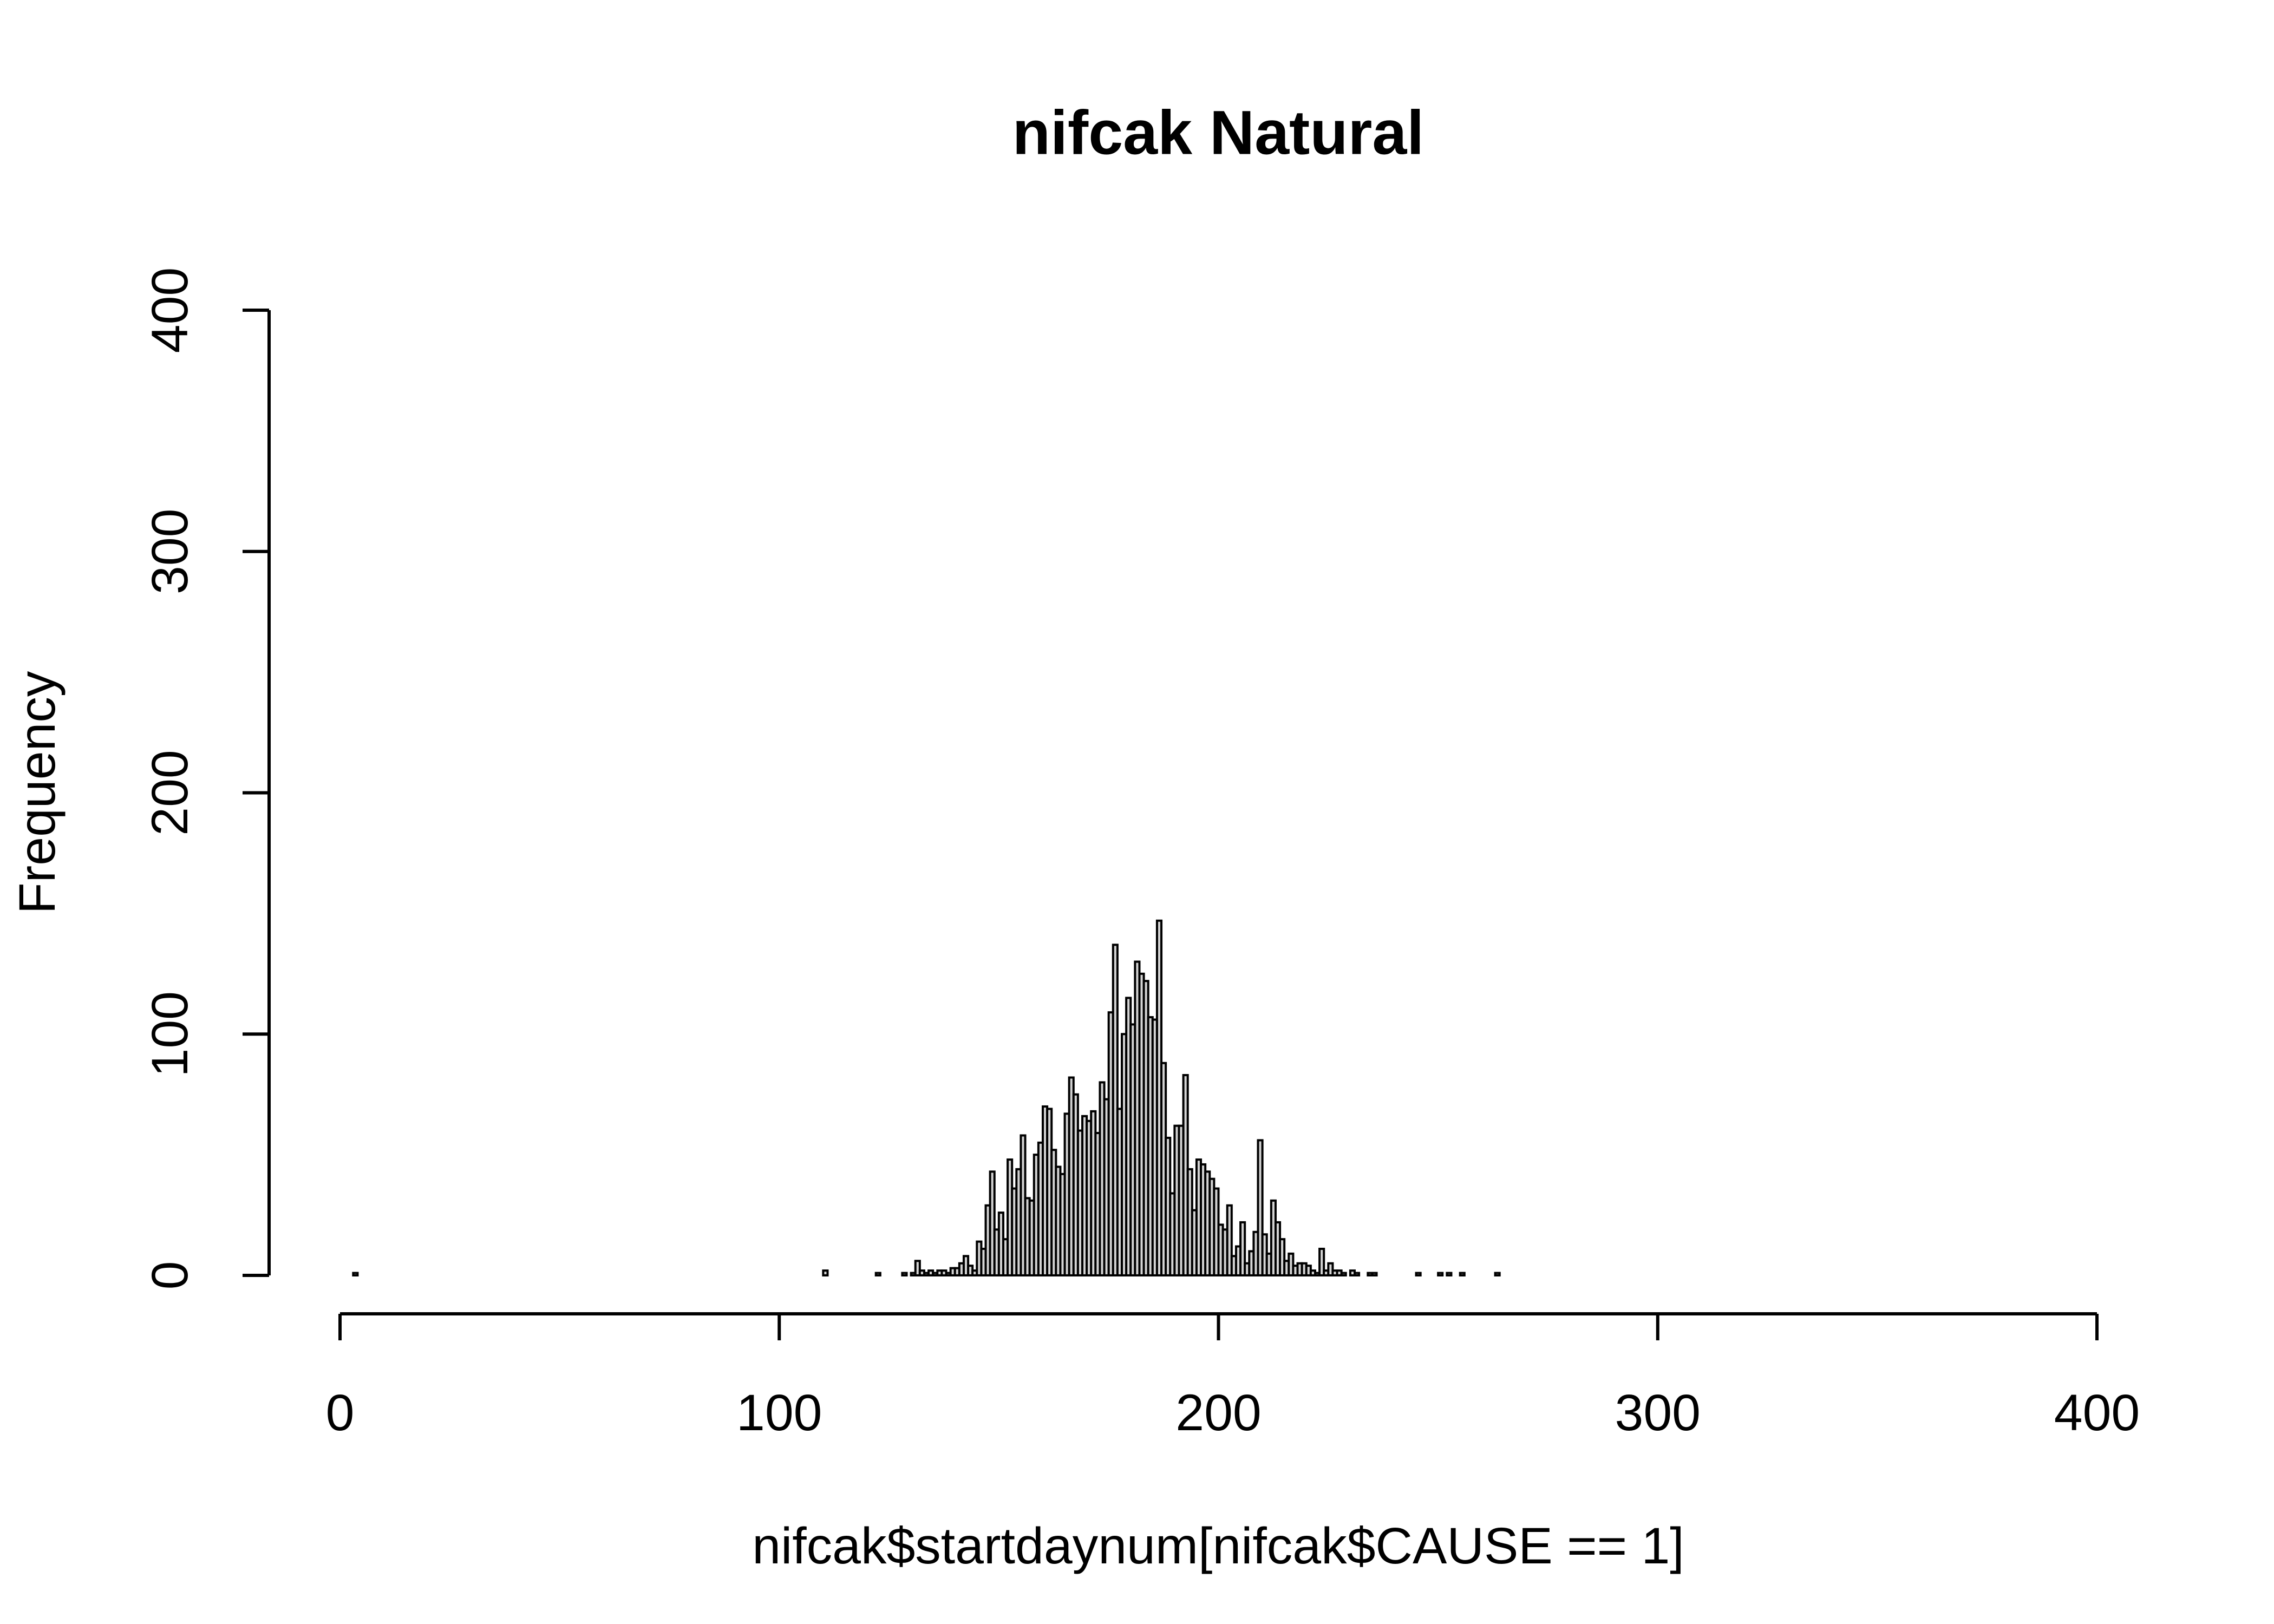  What do you see at coordinates (1218, 1546) in the screenshot?
I see `x-axis-label: nifcak$startdaynum[nifcak$CAUSE == 1]` at bounding box center [1218, 1546].